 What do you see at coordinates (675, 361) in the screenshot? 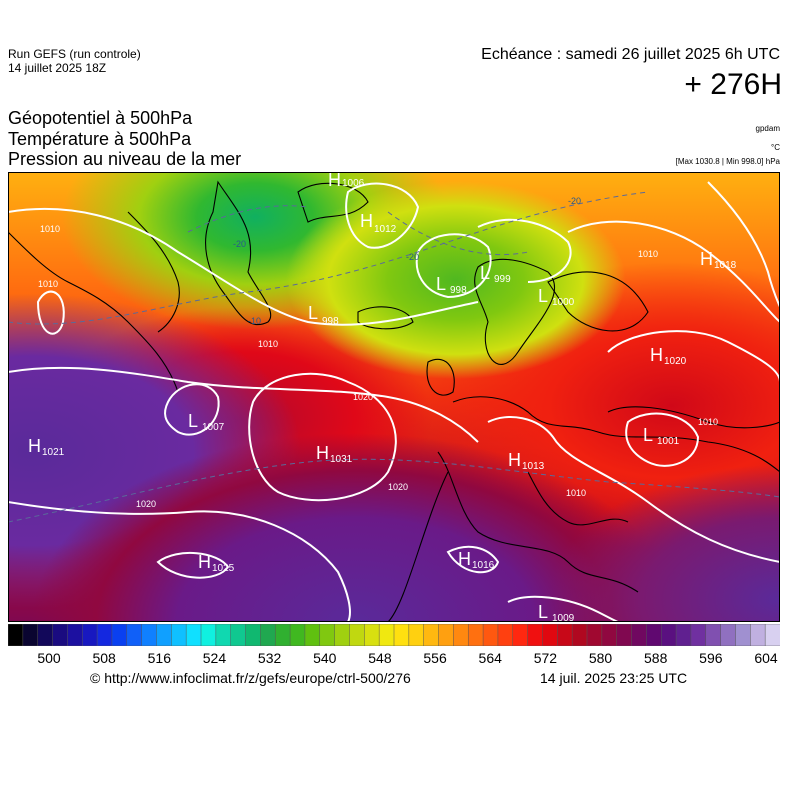
I see `svg-text: 1020` at bounding box center [675, 361].